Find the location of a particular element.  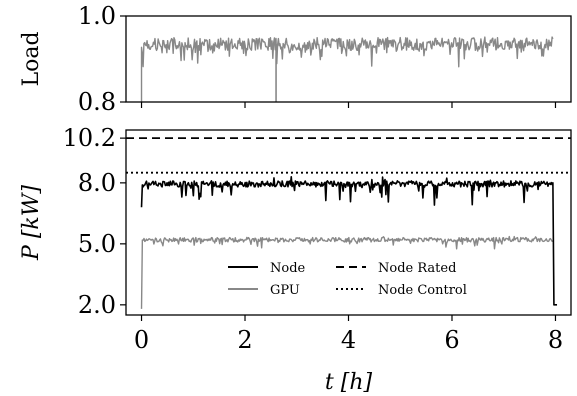

legend: Node GPU Node Rated Node Control is located at coordinates (347, 279).